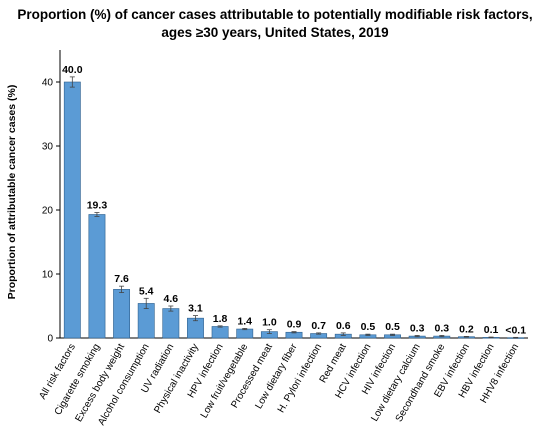  I want to click on data-label: 1.4, so click(244, 321).